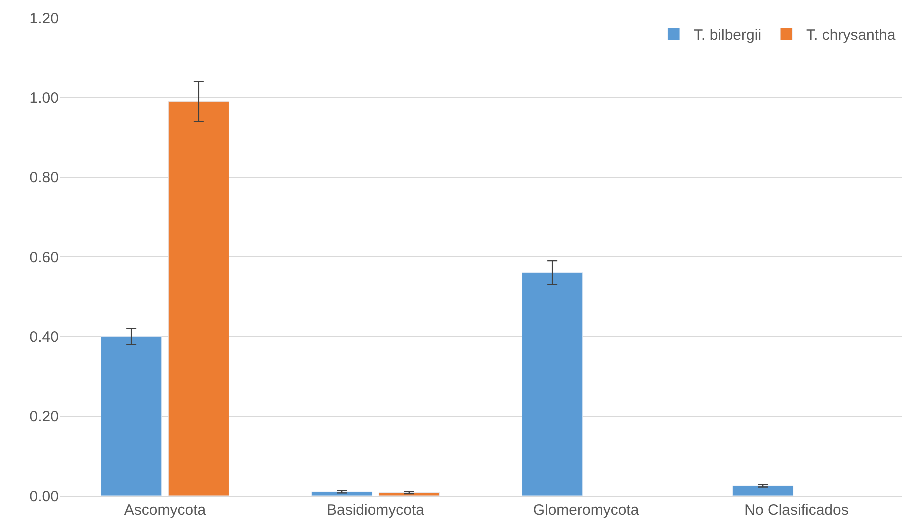 The image size is (912, 531). I want to click on y-tick-label: 0.60, so click(44, 257).